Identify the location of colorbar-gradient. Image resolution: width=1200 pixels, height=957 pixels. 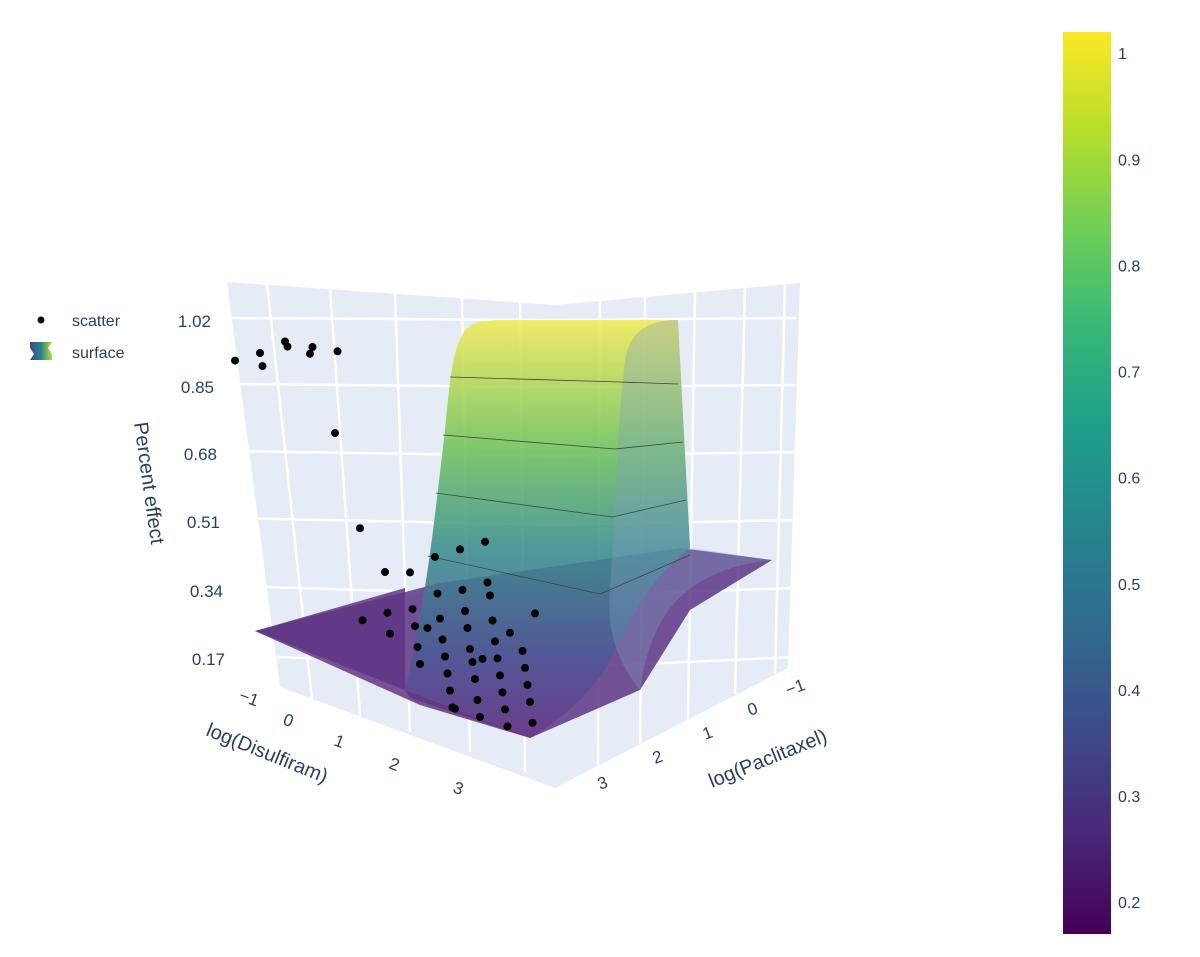
(1087, 483).